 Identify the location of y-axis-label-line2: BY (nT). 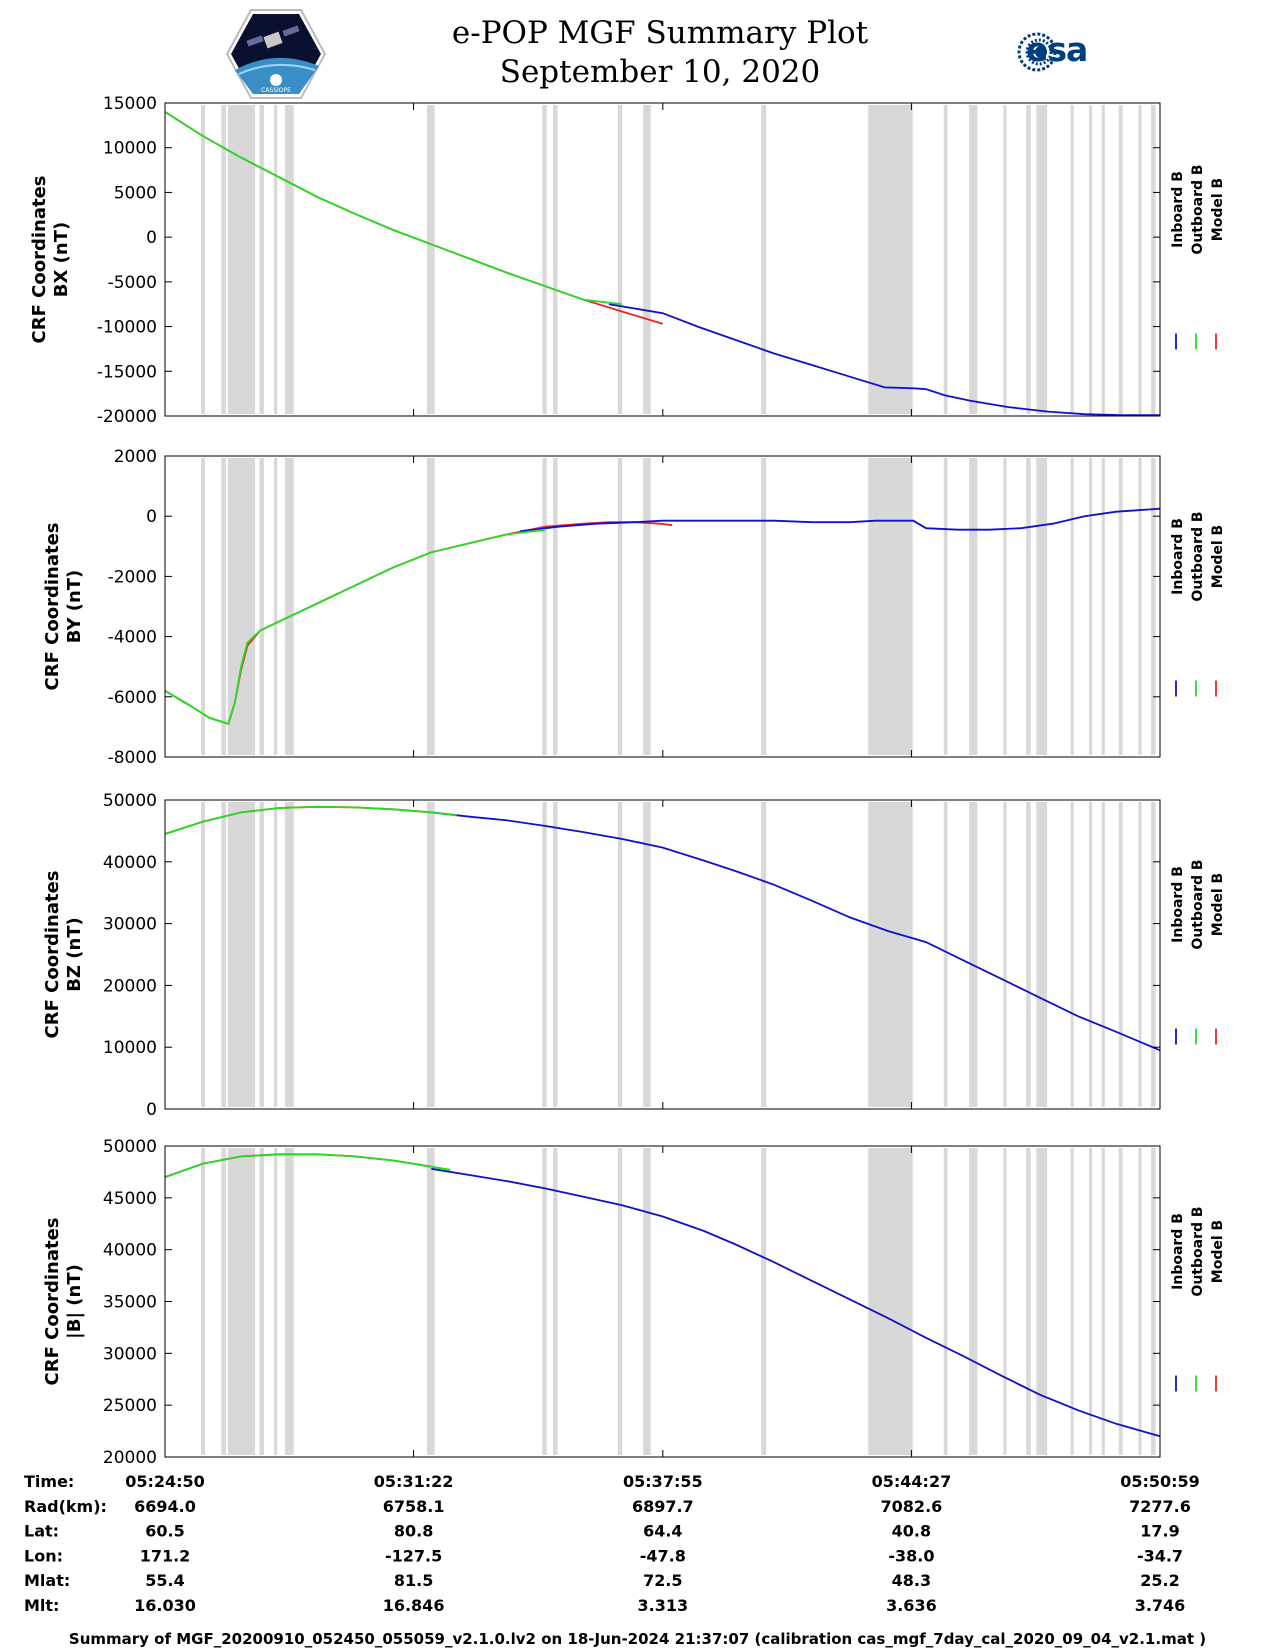
(74, 607).